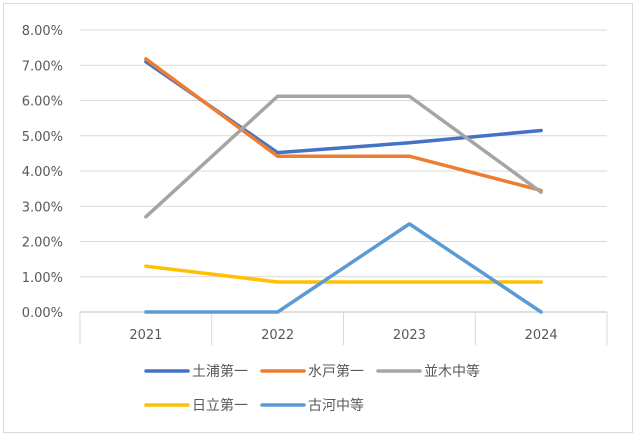  Describe the element at coordinates (42, 137) in the screenshot. I see `y-tick-label: 5.00%` at that location.